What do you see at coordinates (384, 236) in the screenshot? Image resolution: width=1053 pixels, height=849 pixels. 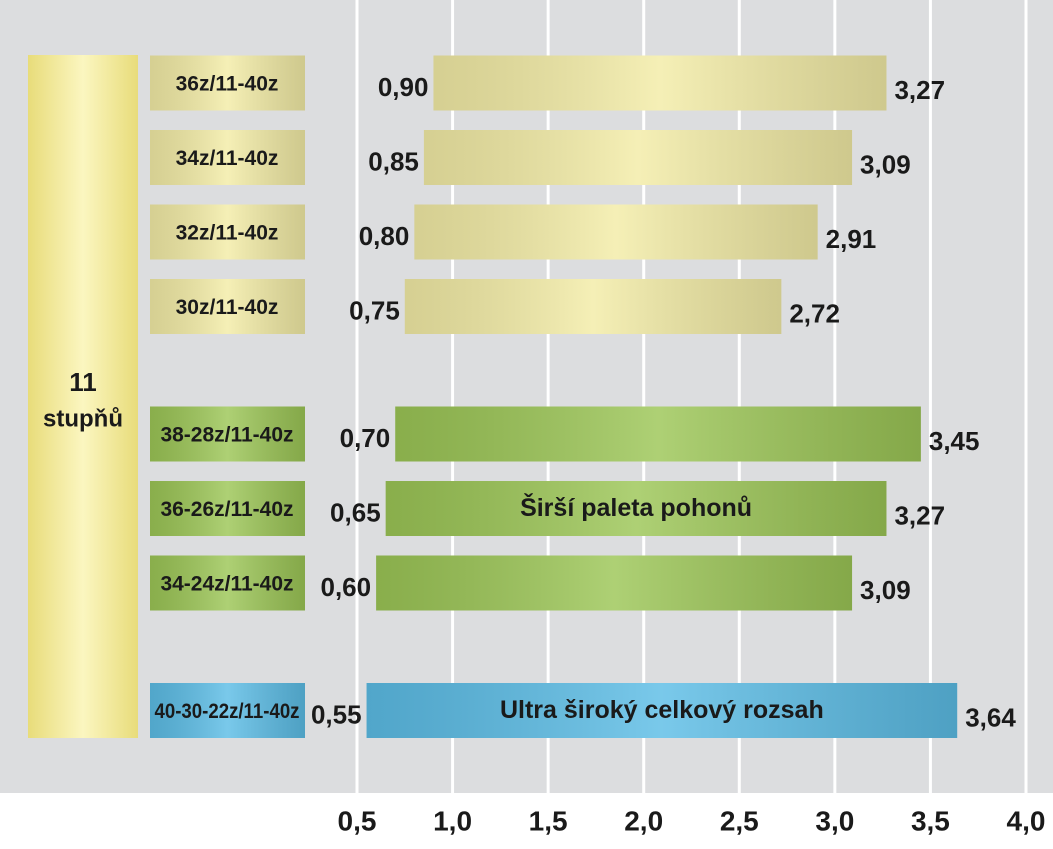 I see `low-label: 0,80` at bounding box center [384, 236].